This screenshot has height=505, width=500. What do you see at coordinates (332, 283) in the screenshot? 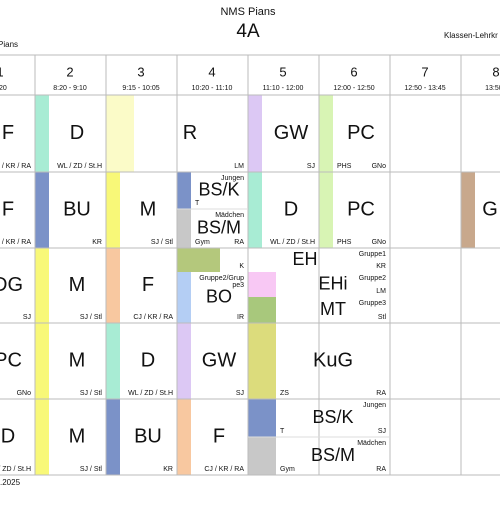
I see `subject: EHi` at bounding box center [332, 283].